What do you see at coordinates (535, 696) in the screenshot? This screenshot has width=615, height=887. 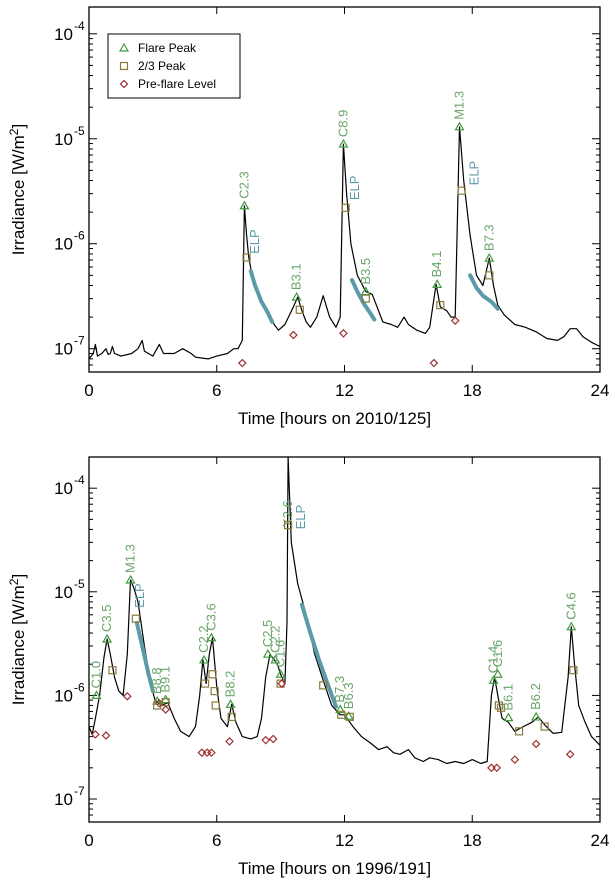 I see `flare-class-label: B6.2` at bounding box center [535, 696].